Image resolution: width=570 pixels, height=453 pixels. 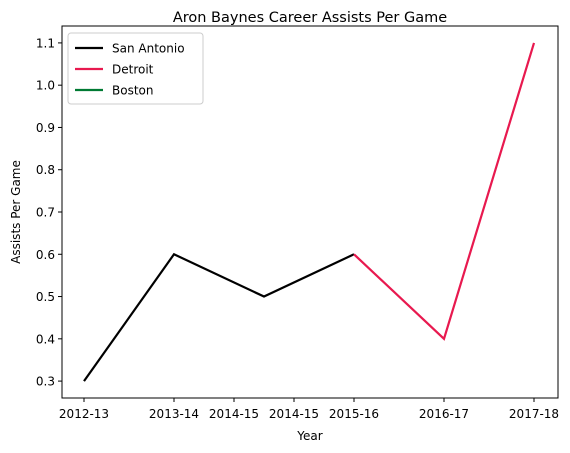 What do you see at coordinates (148, 49) in the screenshot?
I see `legend-label: San Antonio` at bounding box center [148, 49].